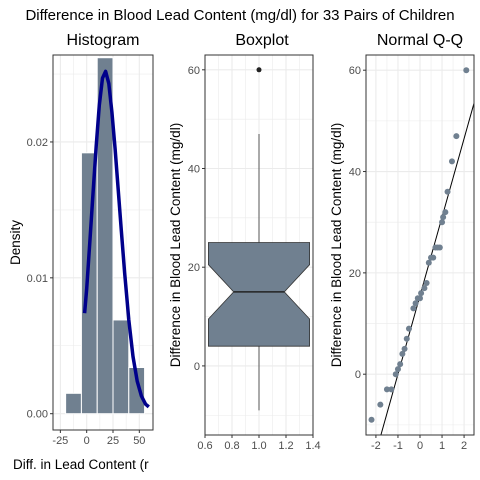  I want to click on density-curve, so click(116, 239).